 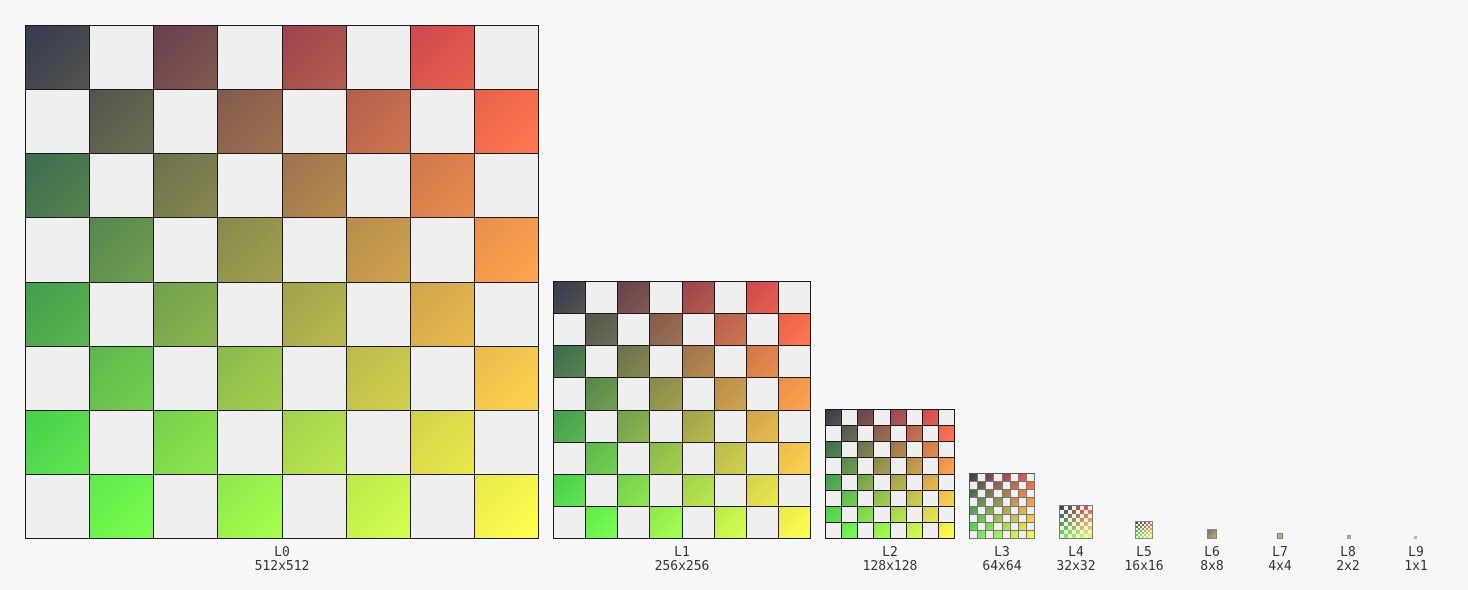 What do you see at coordinates (1416, 560) in the screenshot?
I see `mip-label-l9: L9 1x1` at bounding box center [1416, 560].